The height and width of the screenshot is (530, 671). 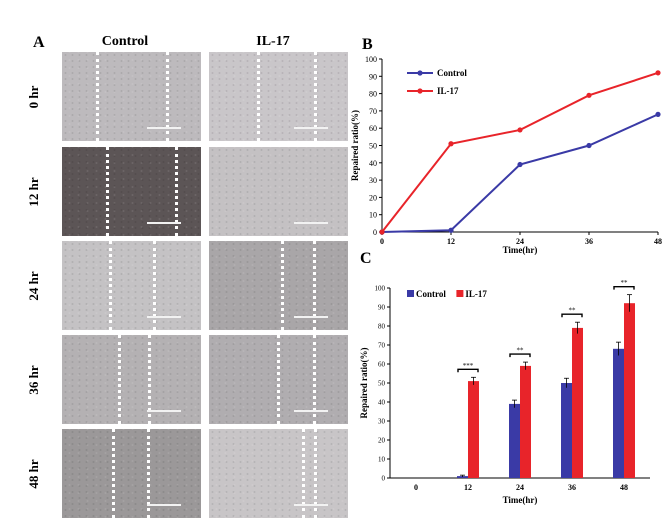 What do you see at coordinates (125, 41) in the screenshot?
I see `column-header-control: Control` at bounding box center [125, 41].